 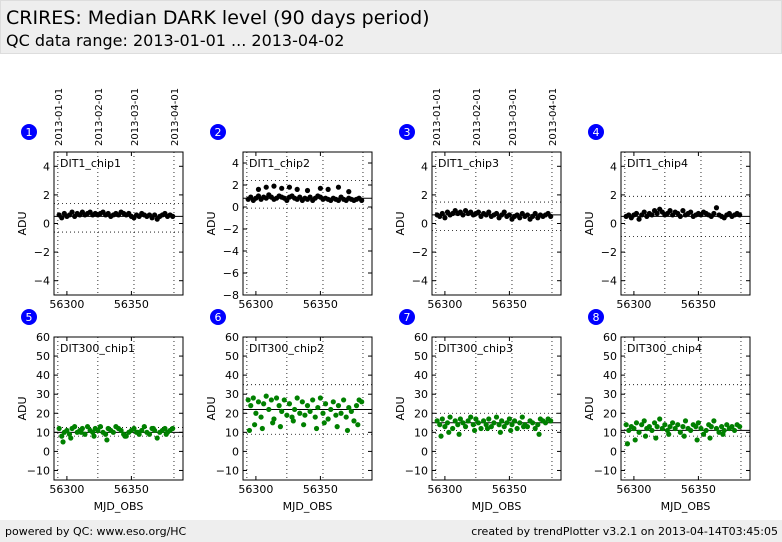 What do you see at coordinates (235, 185) in the screenshot?
I see `y-tick-label: 2` at bounding box center [235, 185].